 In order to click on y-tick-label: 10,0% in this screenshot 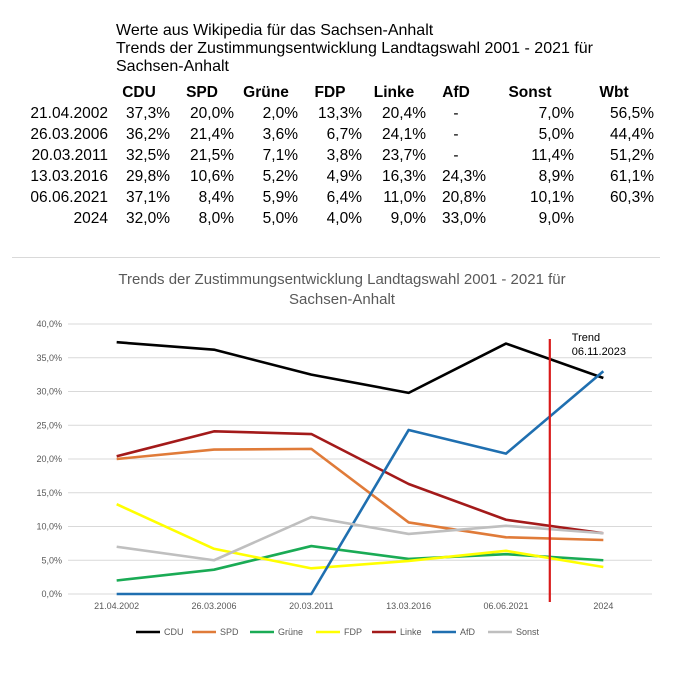, I will do `click(49, 527)`.